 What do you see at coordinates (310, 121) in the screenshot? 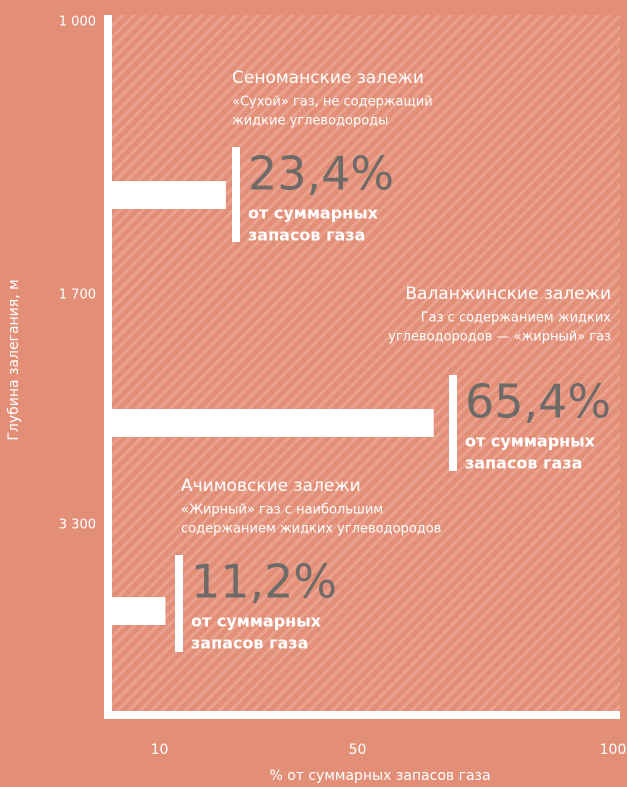
I see `group-description: жидкие углеводороды` at bounding box center [310, 121].